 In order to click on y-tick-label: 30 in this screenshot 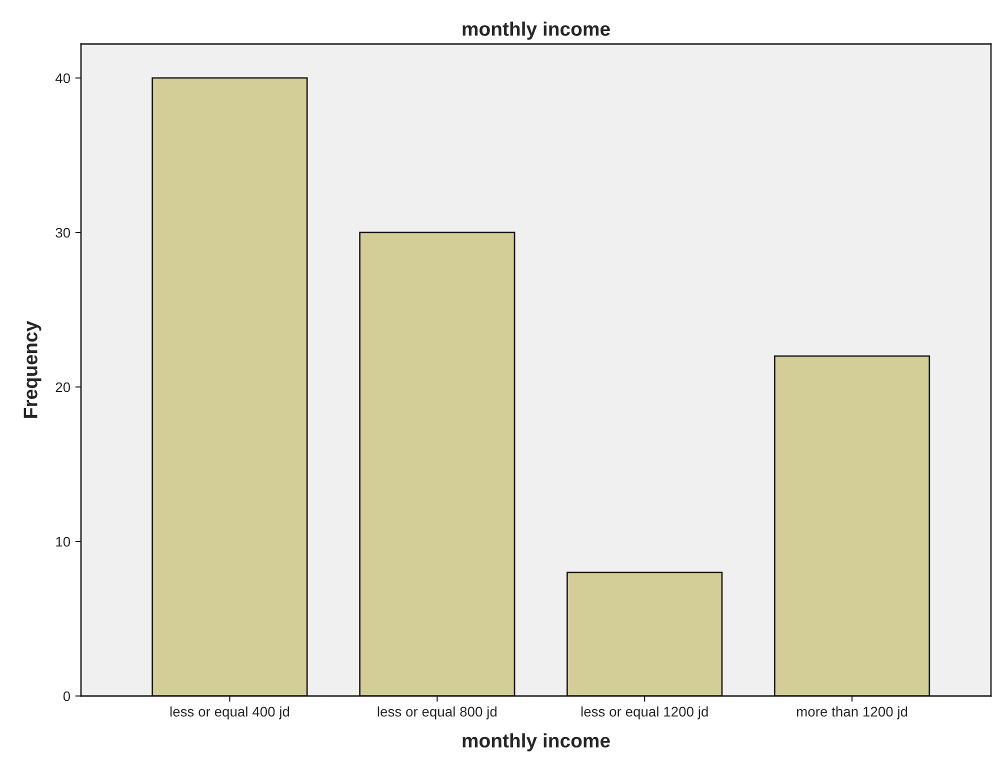, I will do `click(63, 233)`.